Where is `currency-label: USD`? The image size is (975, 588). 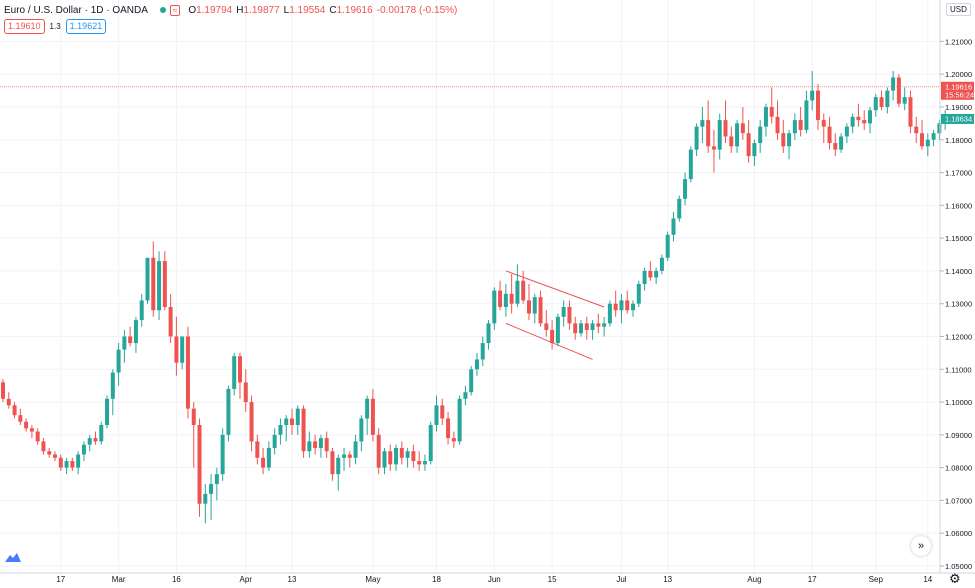
currency-label: USD is located at coordinates (958, 9).